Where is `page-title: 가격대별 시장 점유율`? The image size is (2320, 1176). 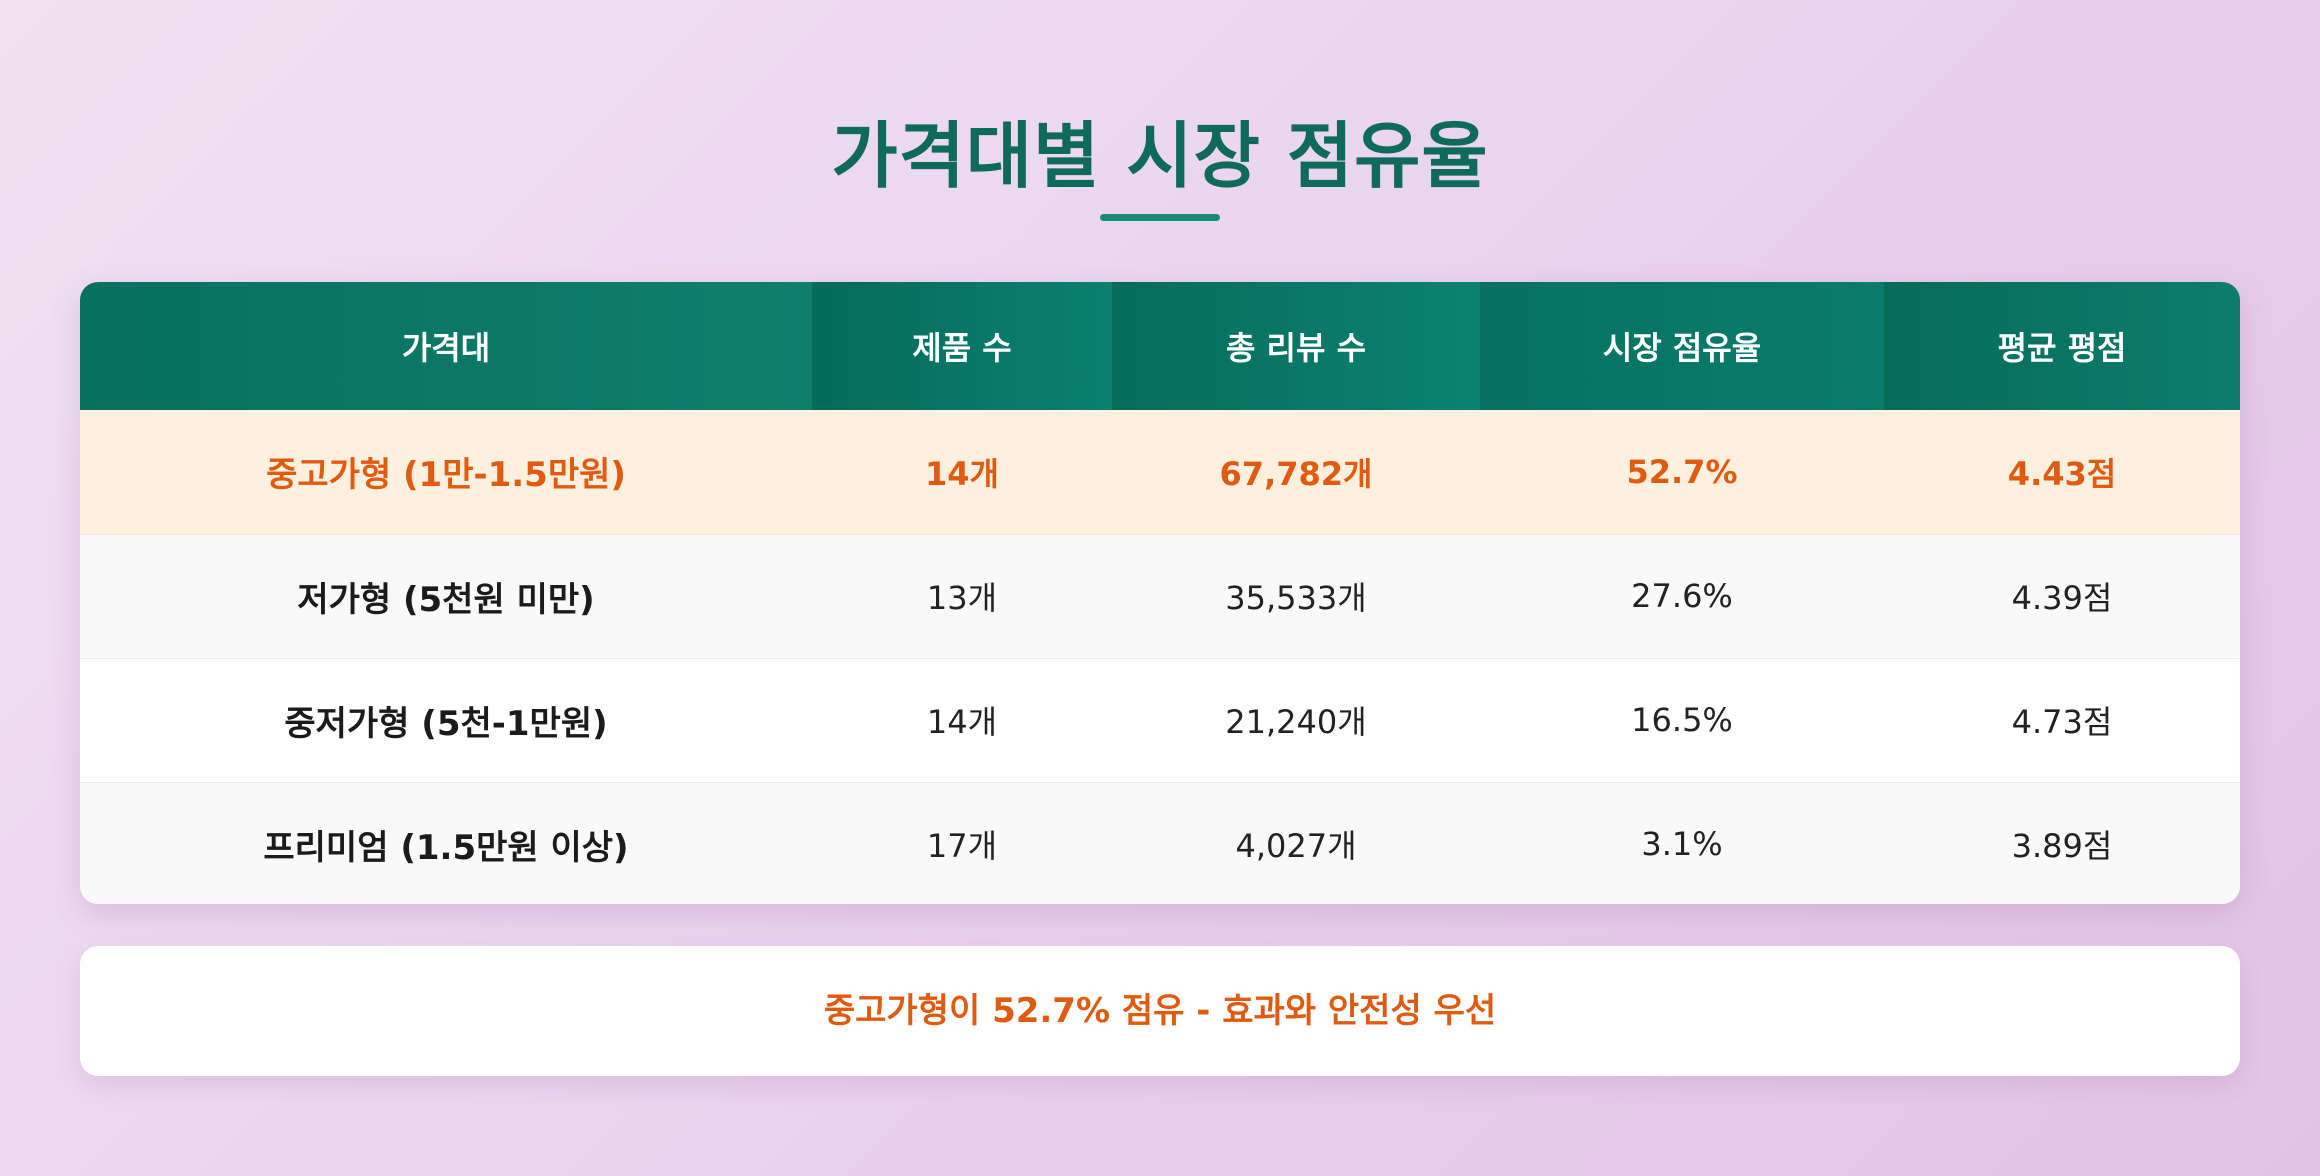 page-title: 가격대별 시장 점유율 is located at coordinates (1160, 156).